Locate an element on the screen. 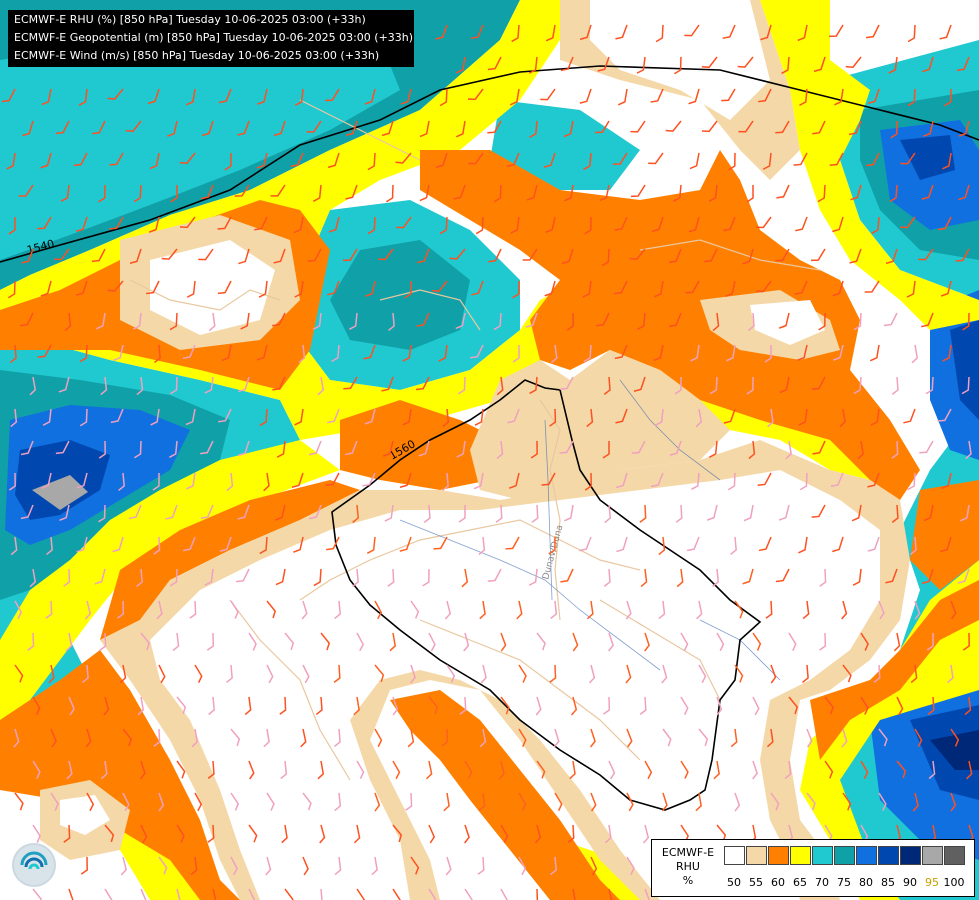 This screenshot has width=979, height=900. legend-title-model: ECMWF-E is located at coordinates (688, 852).